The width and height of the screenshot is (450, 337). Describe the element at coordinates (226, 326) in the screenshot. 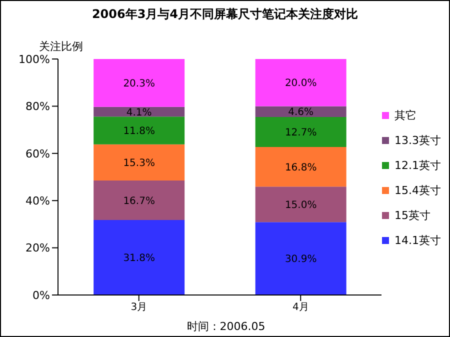

I see `text: 时间：2006.05` at that location.